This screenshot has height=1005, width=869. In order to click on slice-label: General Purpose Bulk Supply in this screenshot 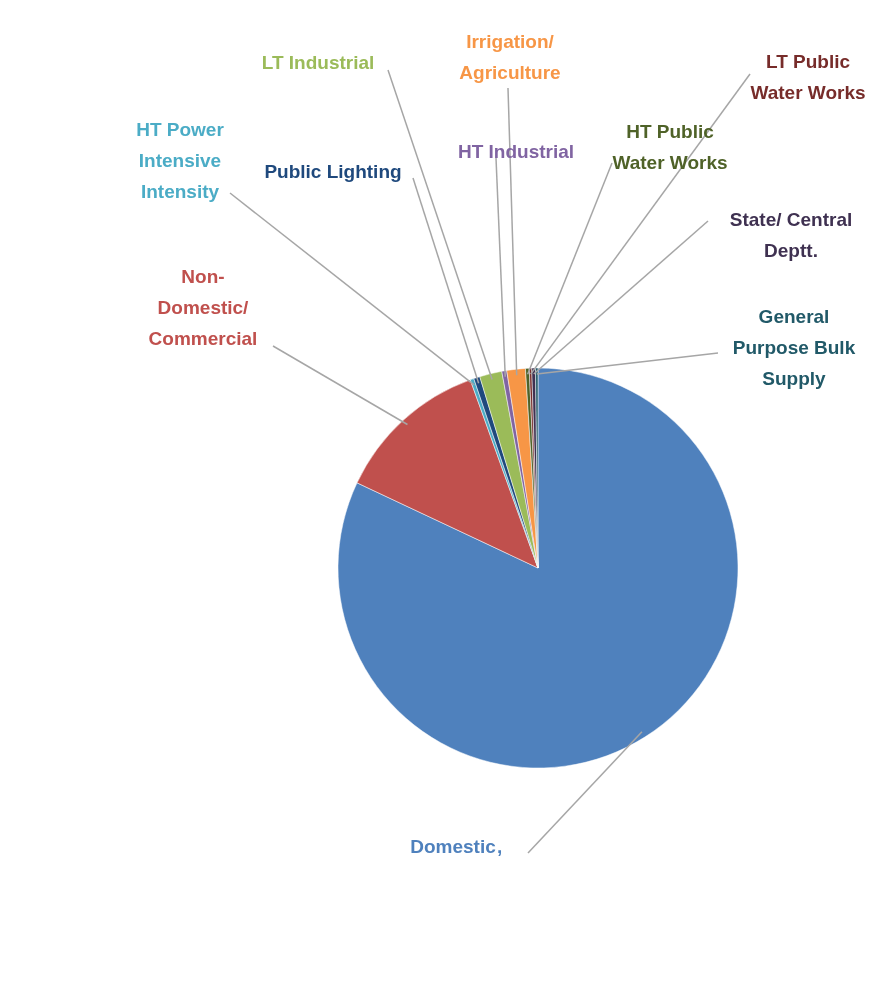, I will do `click(794, 347)`.